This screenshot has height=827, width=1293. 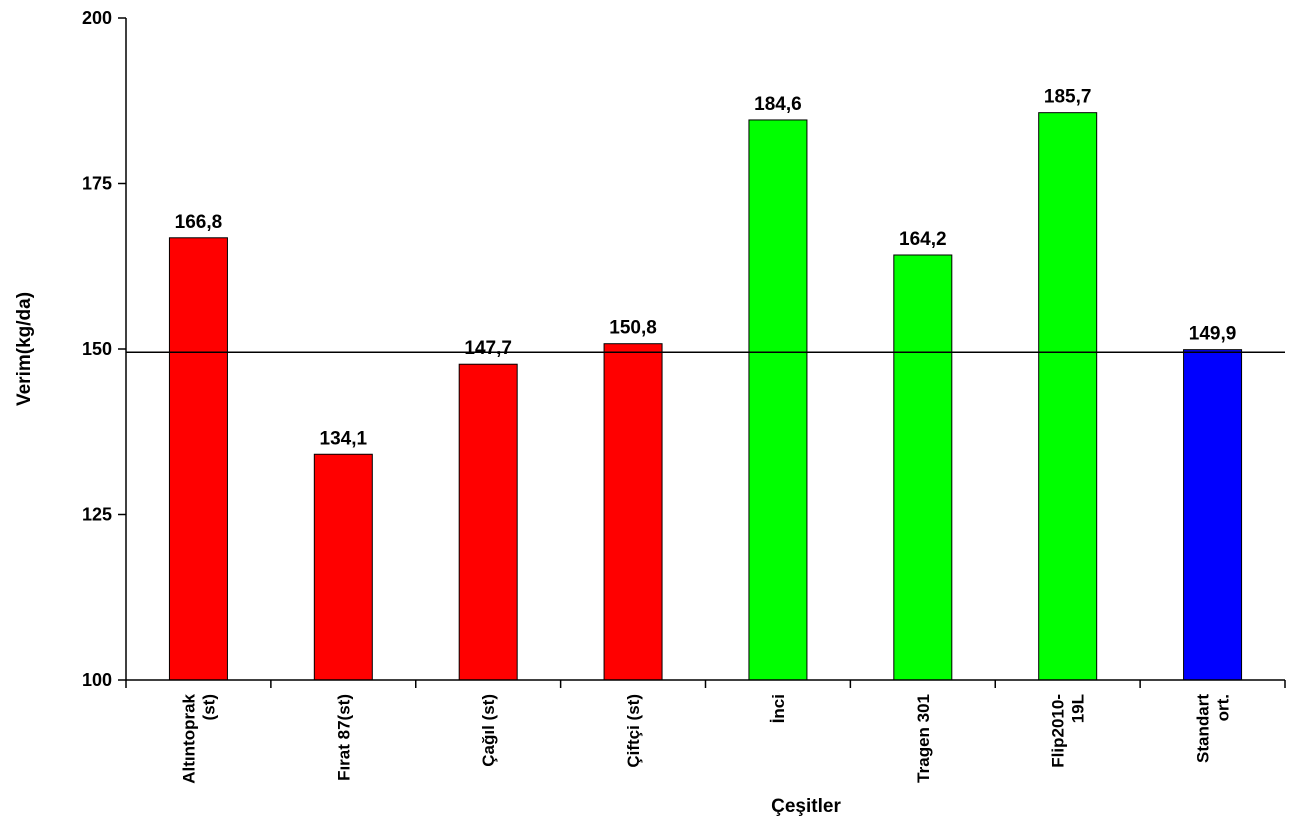 What do you see at coordinates (923, 239) in the screenshot?
I see `value-label: 164,2` at bounding box center [923, 239].